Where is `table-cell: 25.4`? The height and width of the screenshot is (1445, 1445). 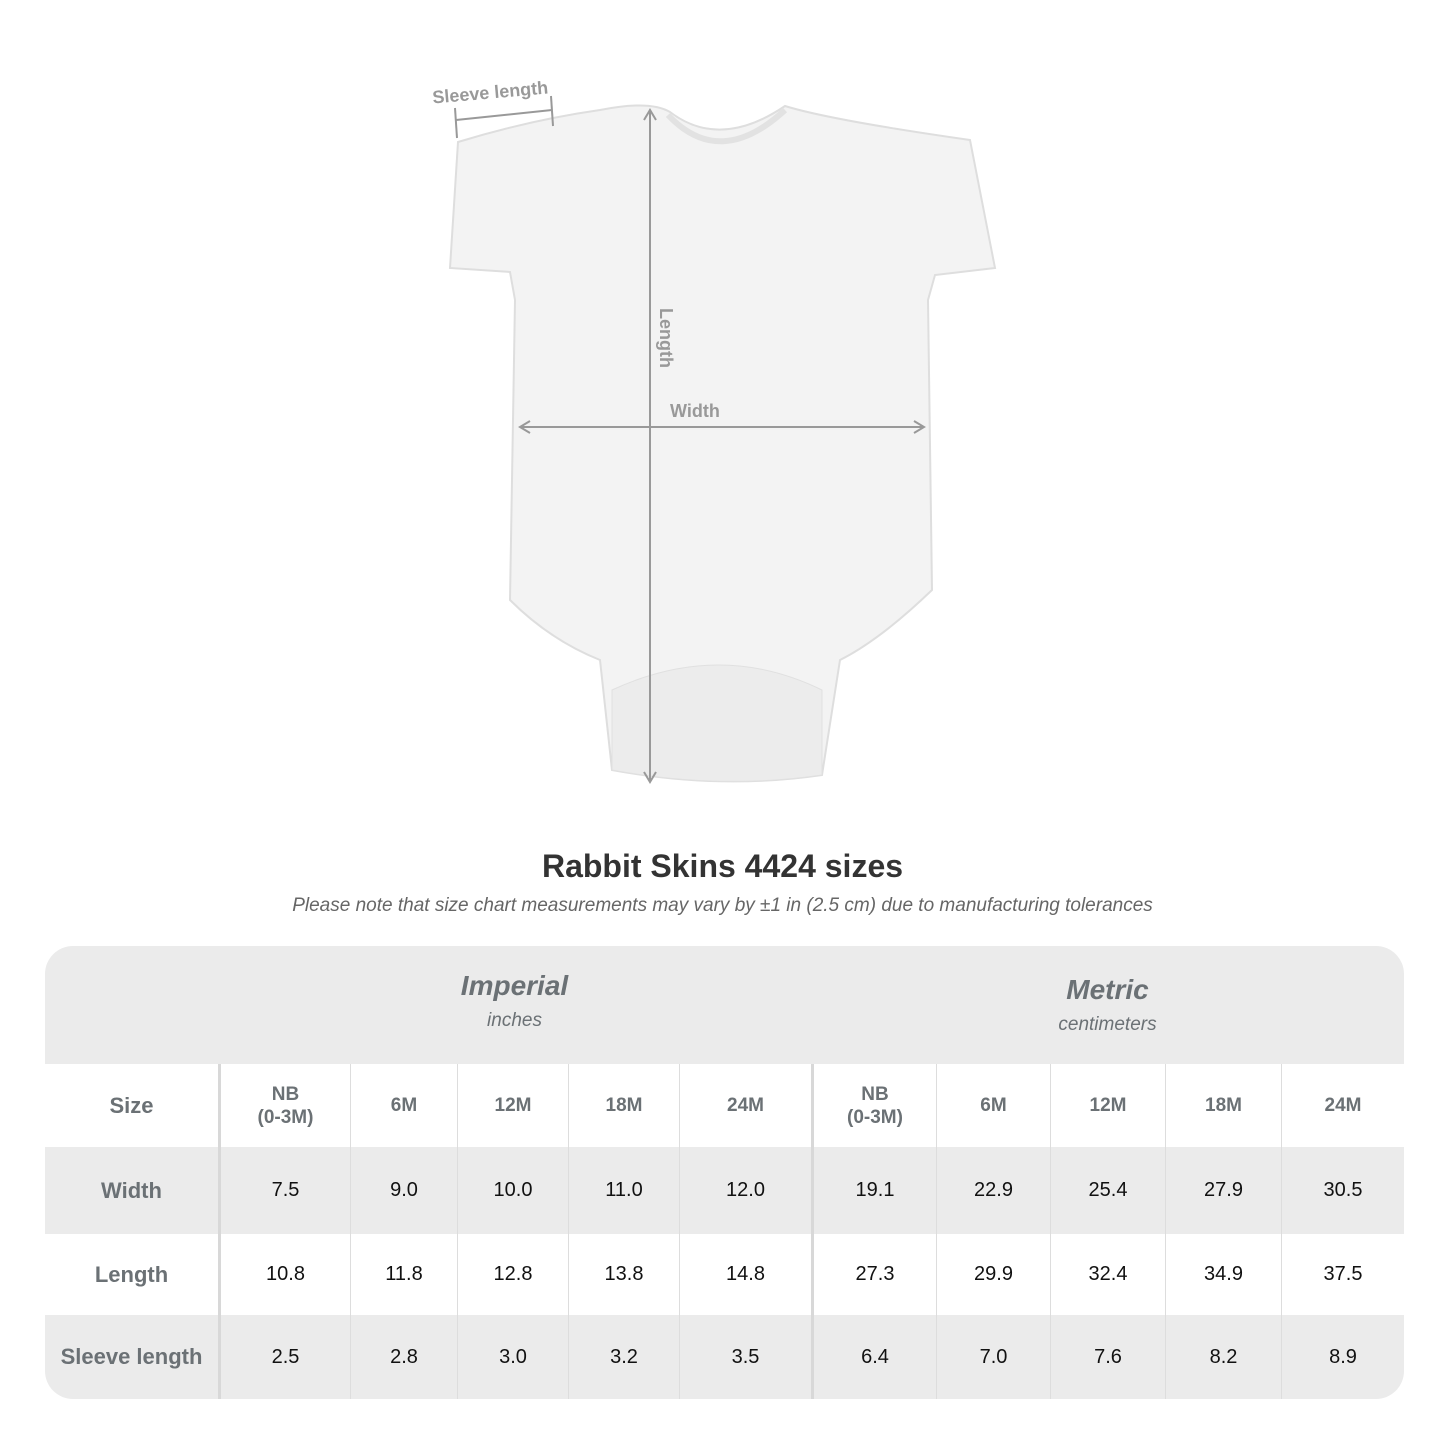
table-cell: 25.4 is located at coordinates (1107, 1190).